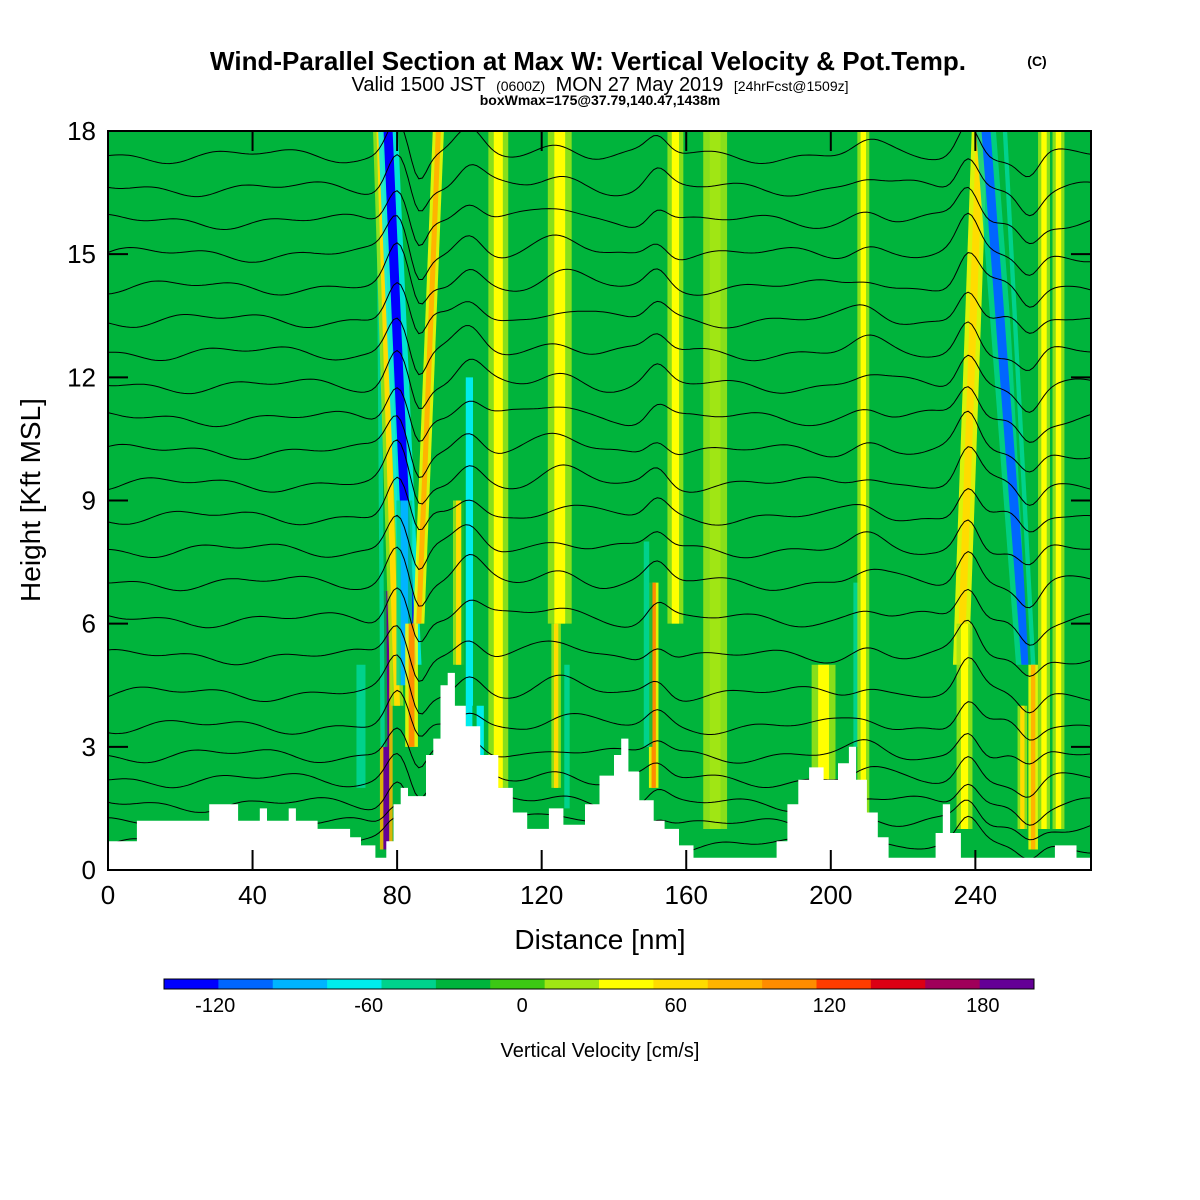  What do you see at coordinates (597, 1006) in the screenshot?
I see `colorbar-ticks: -120 -60 0 60 120 180` at bounding box center [597, 1006].